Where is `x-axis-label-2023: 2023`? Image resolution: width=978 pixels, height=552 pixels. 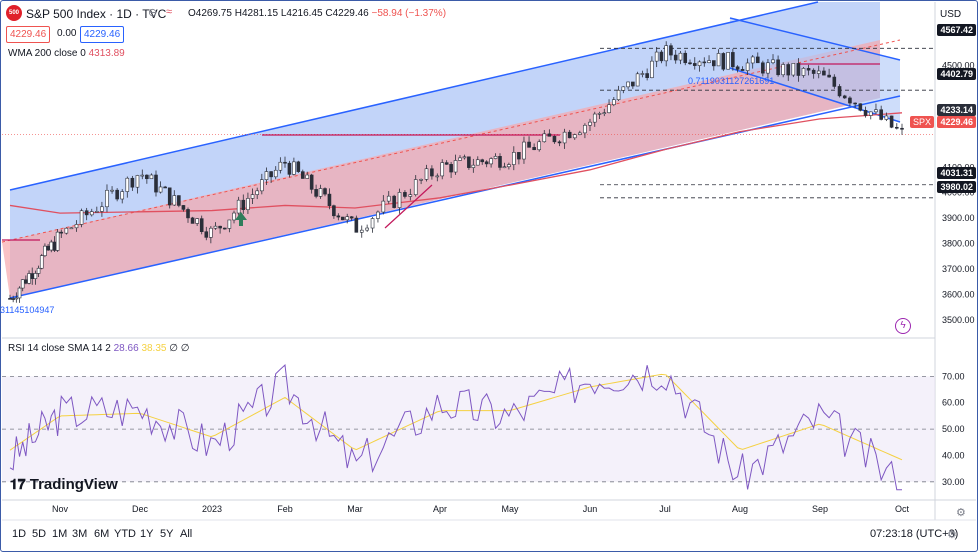 x-axis-label-2023: 2023 is located at coordinates (212, 509).